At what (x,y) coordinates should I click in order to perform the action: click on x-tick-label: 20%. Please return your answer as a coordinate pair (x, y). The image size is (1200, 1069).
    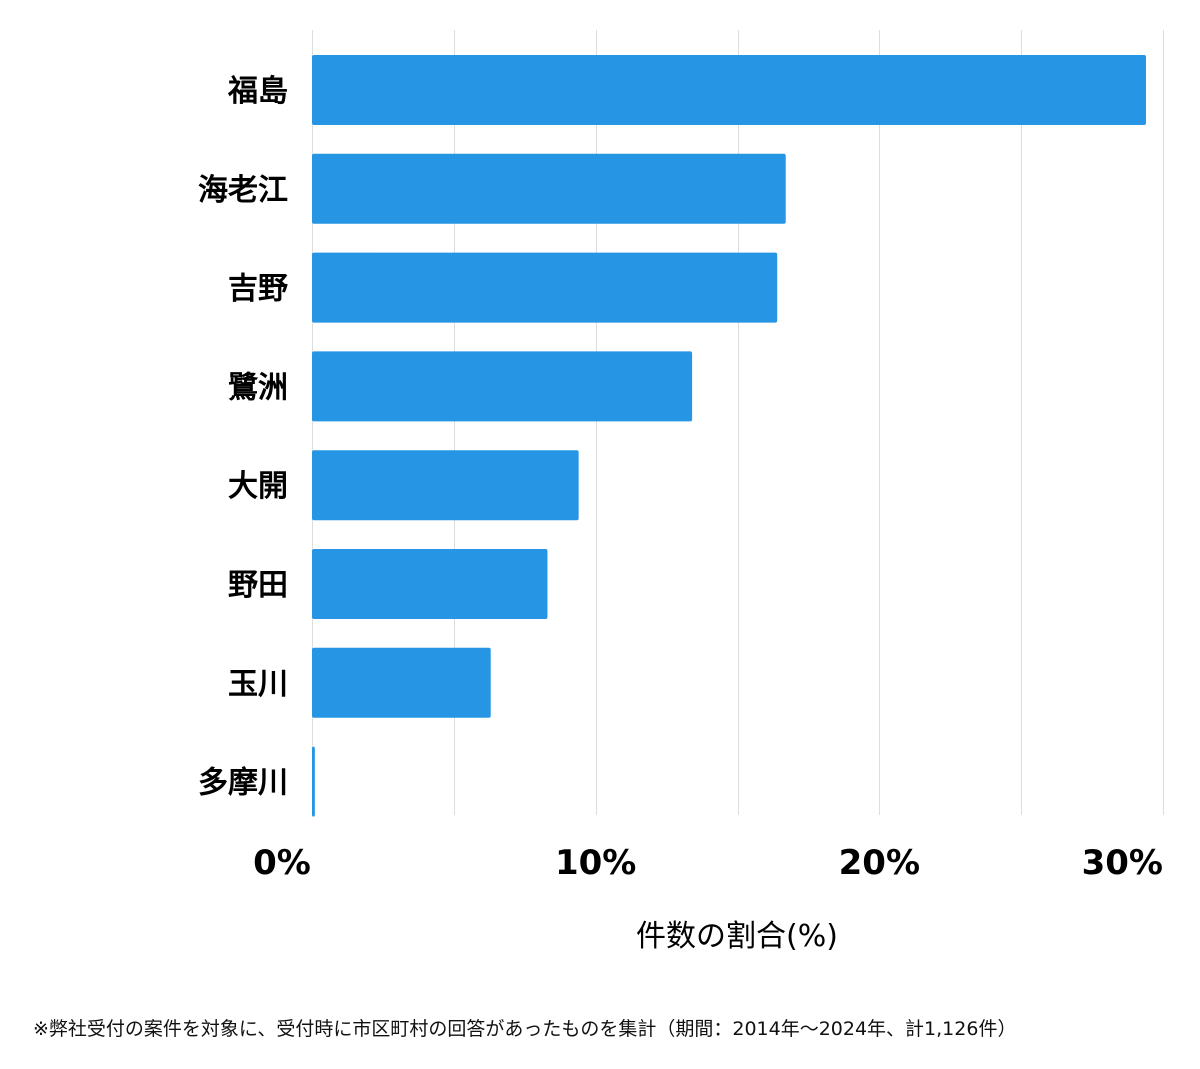
    Looking at the image, I should click on (879, 863).